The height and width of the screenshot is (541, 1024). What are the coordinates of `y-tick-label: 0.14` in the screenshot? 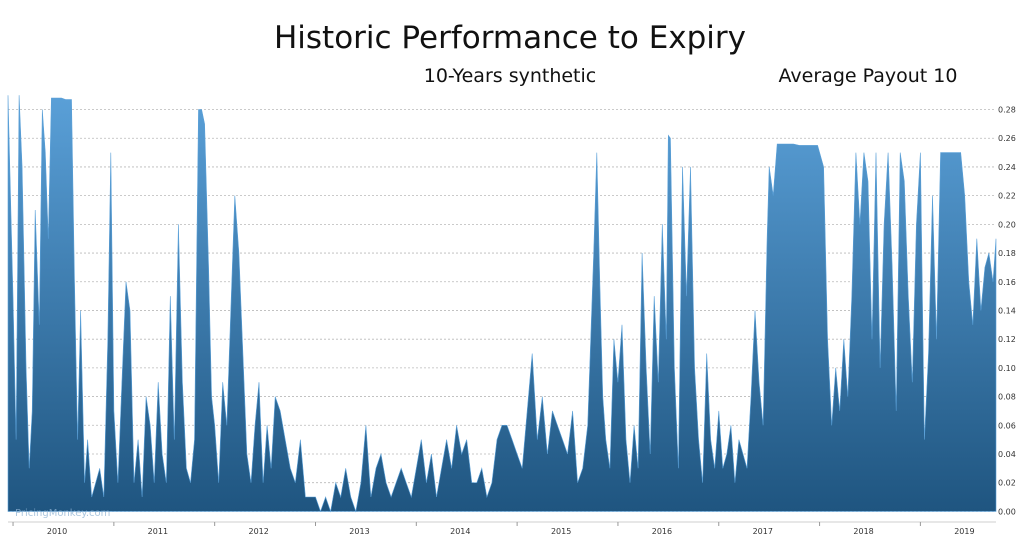 It's located at (1007, 310).